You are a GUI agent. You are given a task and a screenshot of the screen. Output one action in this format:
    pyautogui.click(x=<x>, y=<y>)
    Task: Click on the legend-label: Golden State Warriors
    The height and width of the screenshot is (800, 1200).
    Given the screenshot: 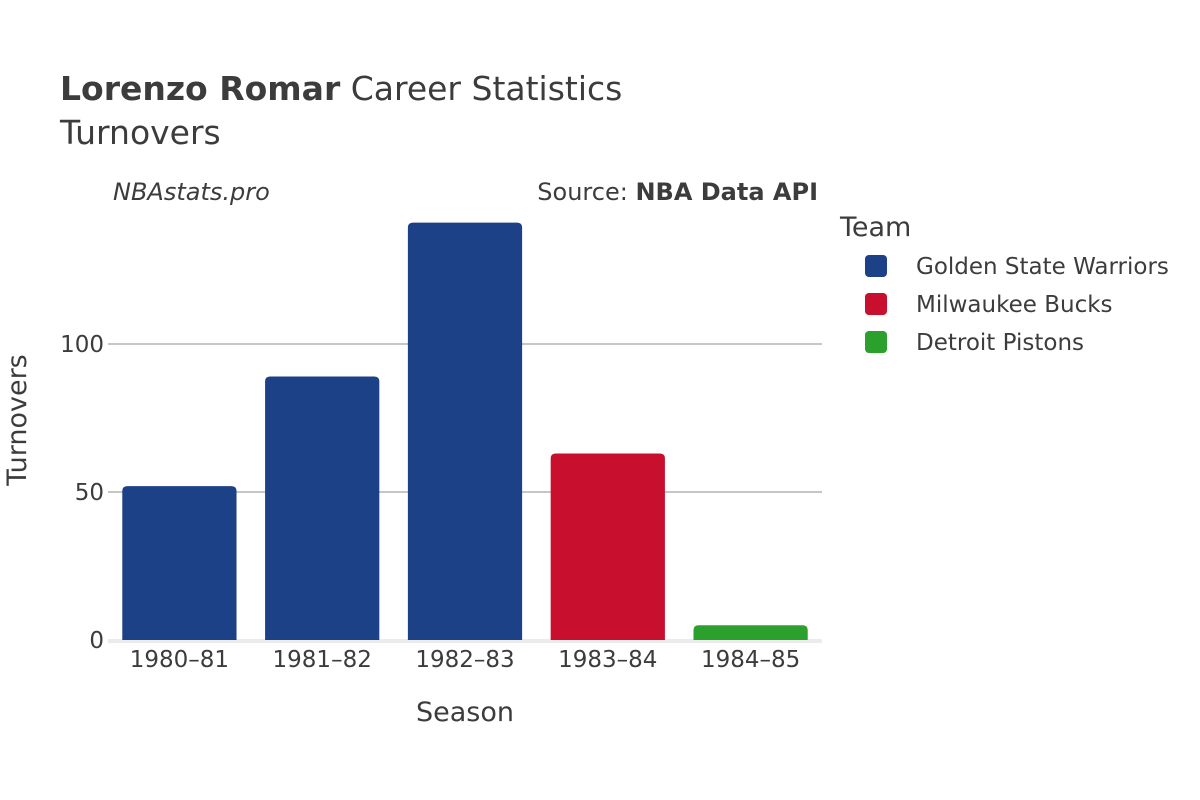 What is the action you would take?
    pyautogui.click(x=1042, y=267)
    